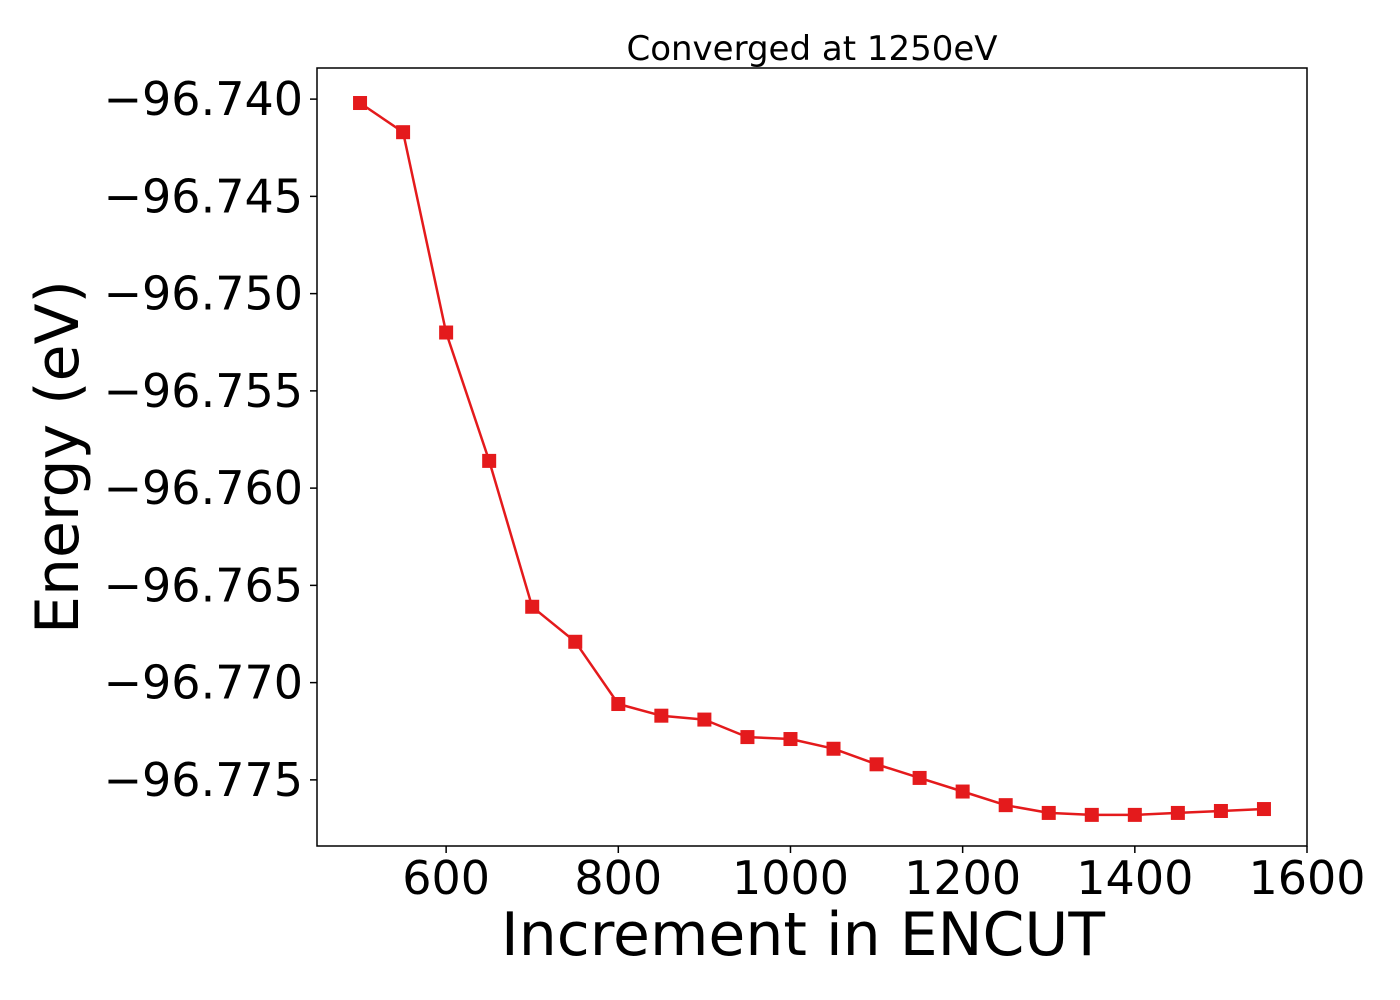 This screenshot has width=1400, height=1000. What do you see at coordinates (204, 683) in the screenshot?
I see `y-tick-label: −96.770` at bounding box center [204, 683].